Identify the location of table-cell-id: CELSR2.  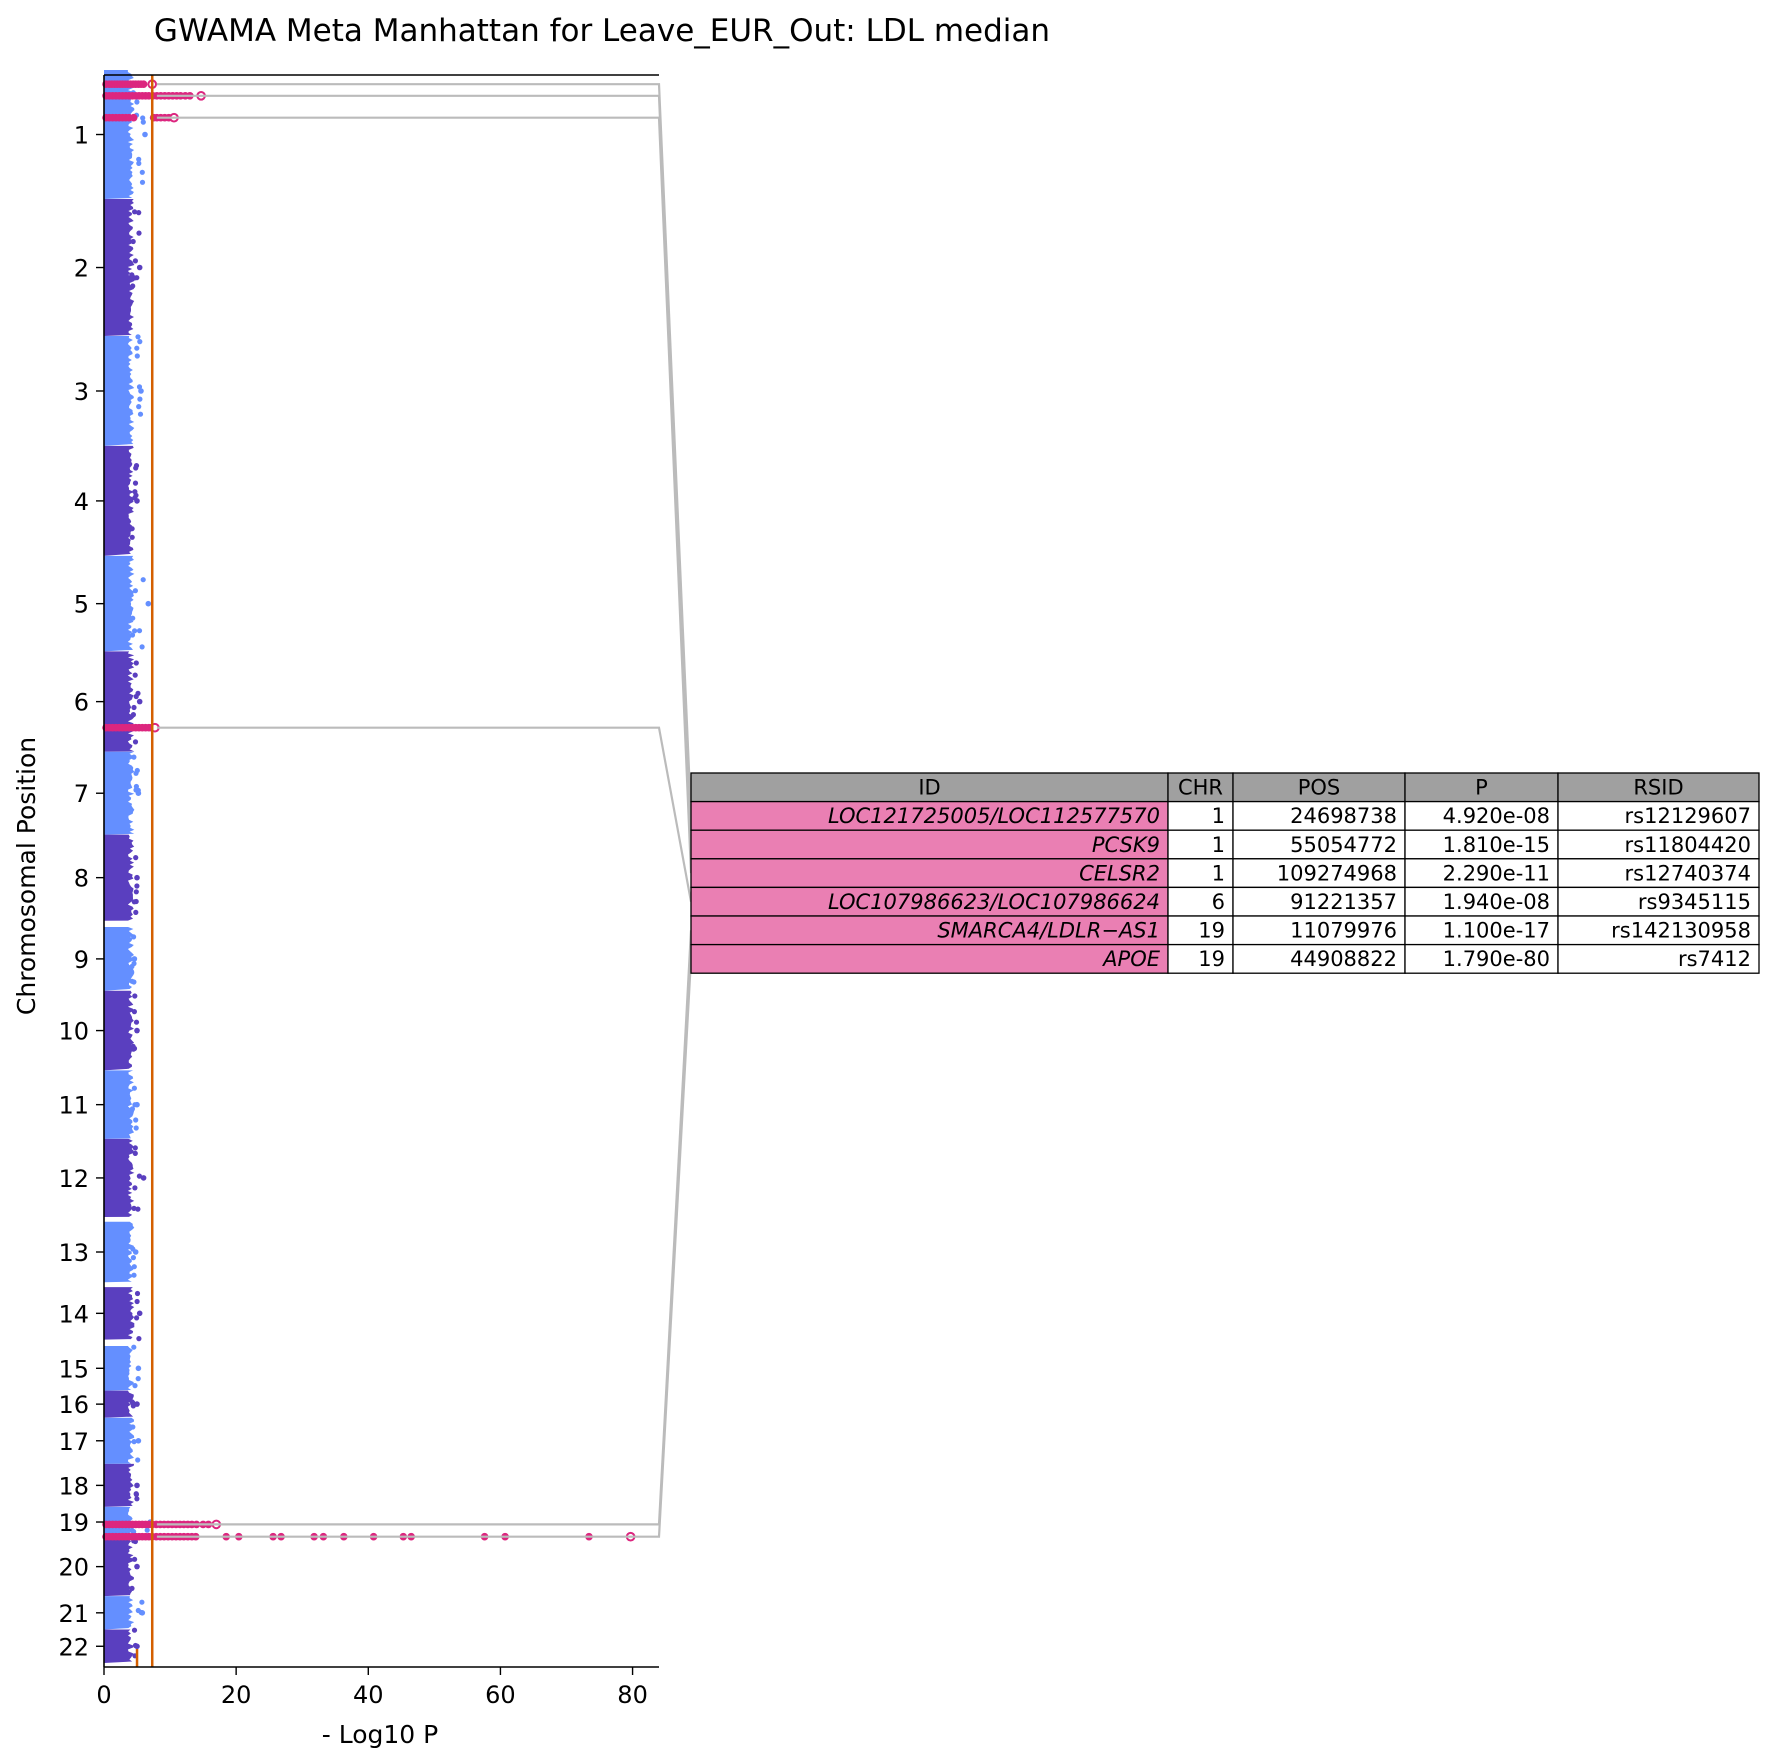
(1119, 873).